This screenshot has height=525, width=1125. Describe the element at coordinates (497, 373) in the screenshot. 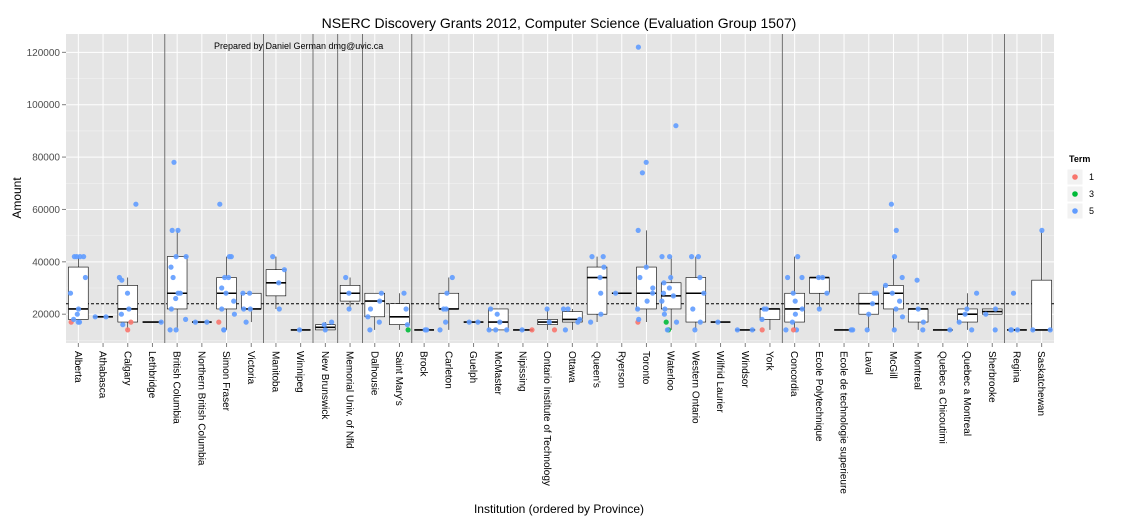

I see `x-tick-label: McMaster` at that location.